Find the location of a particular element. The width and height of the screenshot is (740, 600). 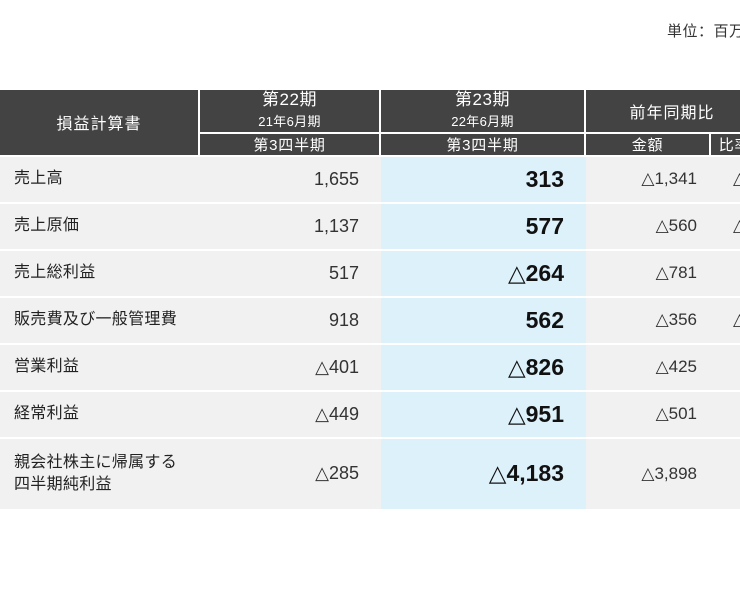

table-row: 経常利益 △449 △951 △501 is located at coordinates (370, 415).